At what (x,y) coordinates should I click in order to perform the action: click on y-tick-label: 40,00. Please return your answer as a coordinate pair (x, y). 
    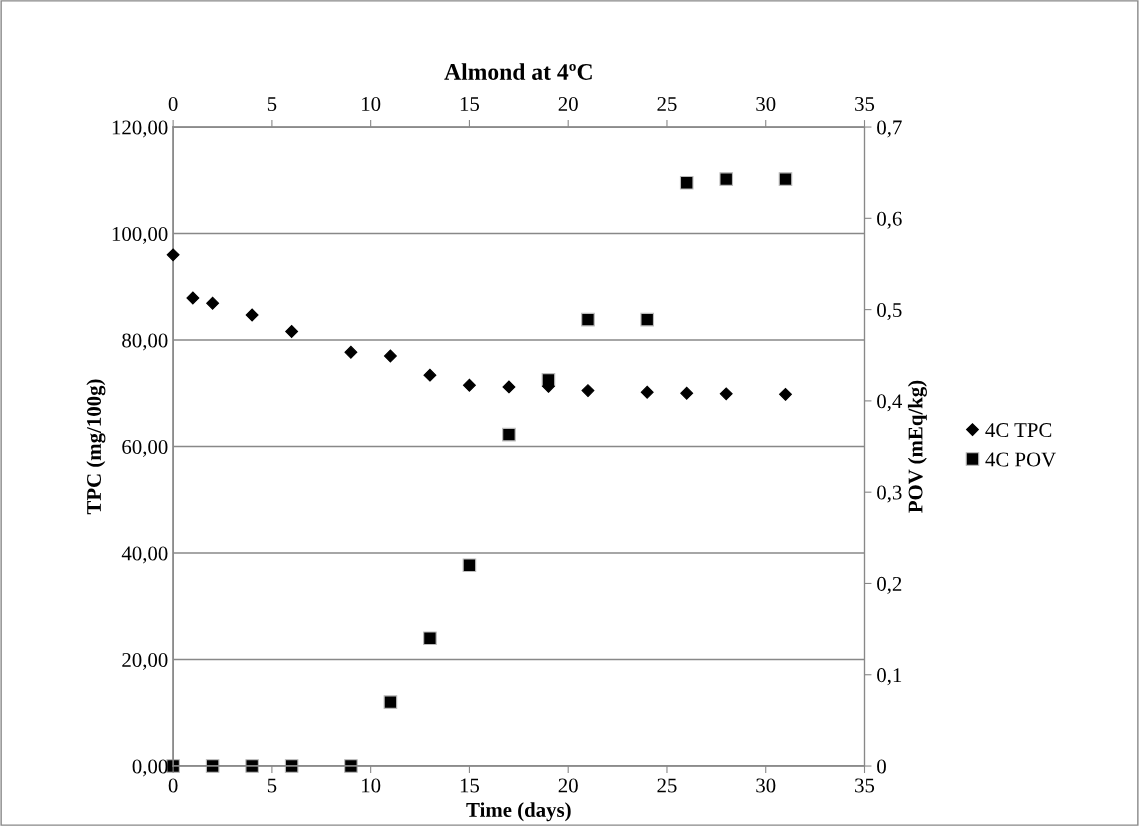
    Looking at the image, I should click on (144, 555).